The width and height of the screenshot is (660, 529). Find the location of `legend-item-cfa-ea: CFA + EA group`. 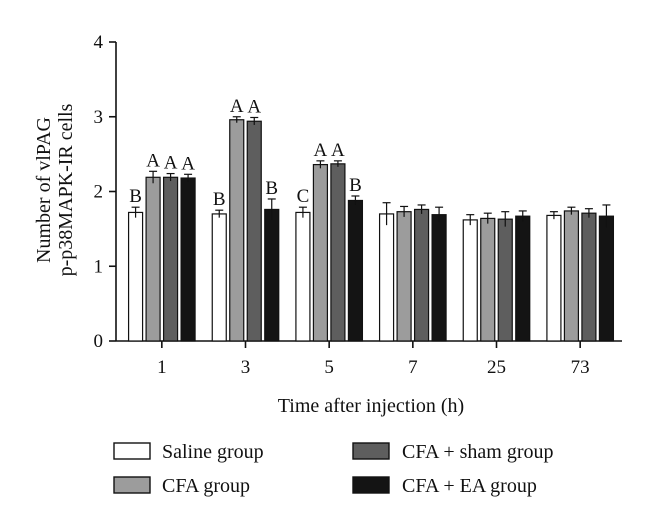

legend-item-cfa-ea: CFA + EA group is located at coordinates (444, 486).